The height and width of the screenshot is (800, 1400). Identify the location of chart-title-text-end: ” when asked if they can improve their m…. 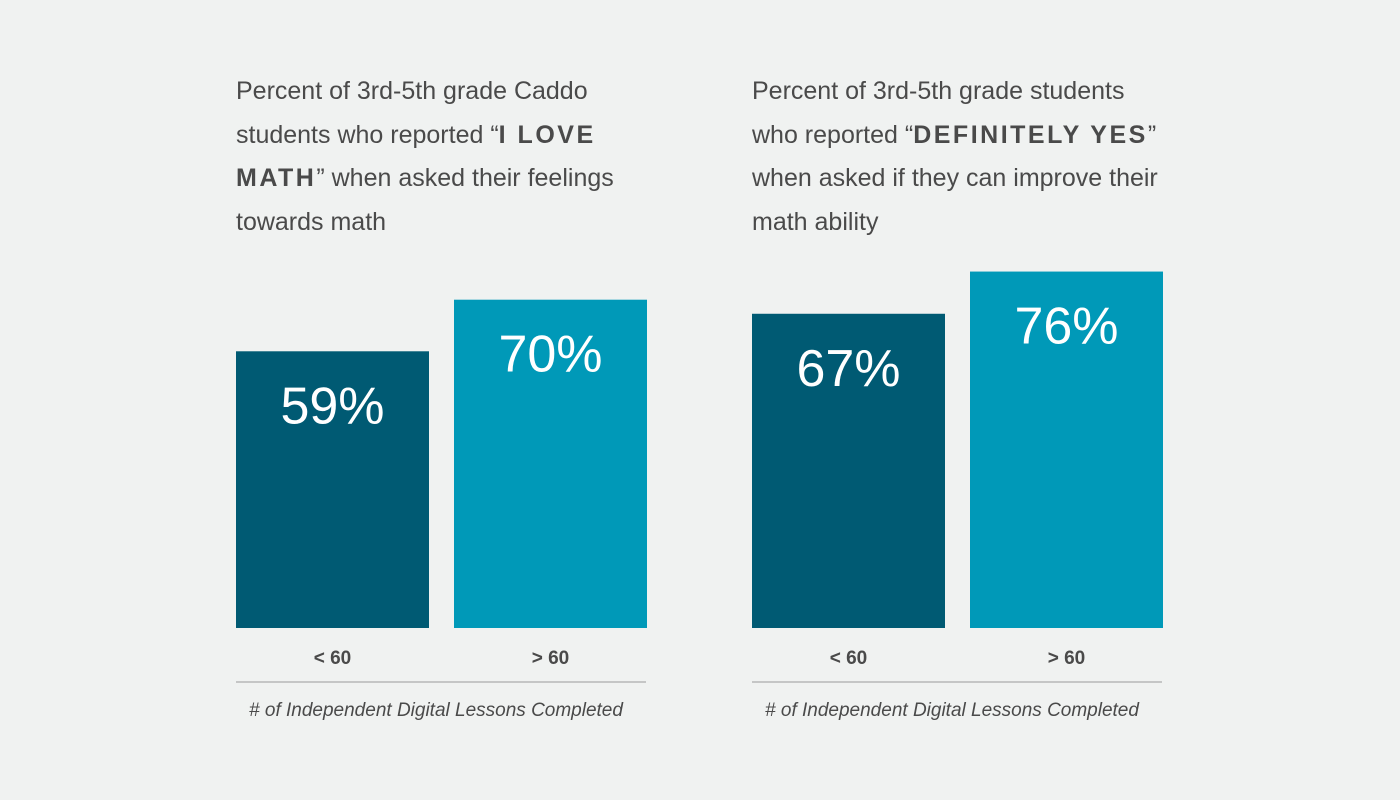
(955, 178).